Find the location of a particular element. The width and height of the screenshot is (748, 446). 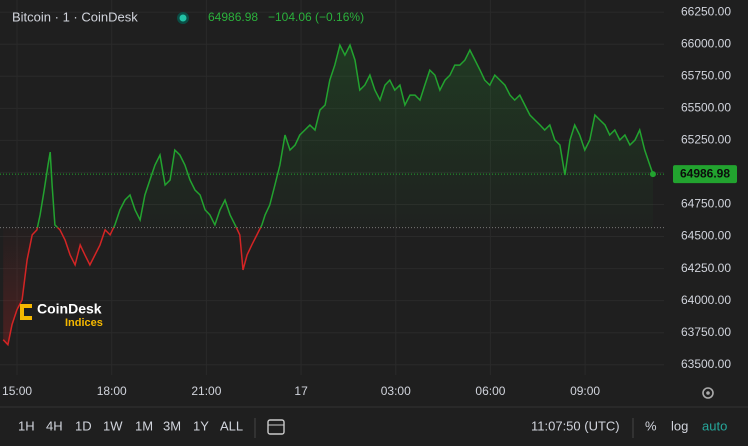

y-tick-label: 66000.00 is located at coordinates (706, 43).